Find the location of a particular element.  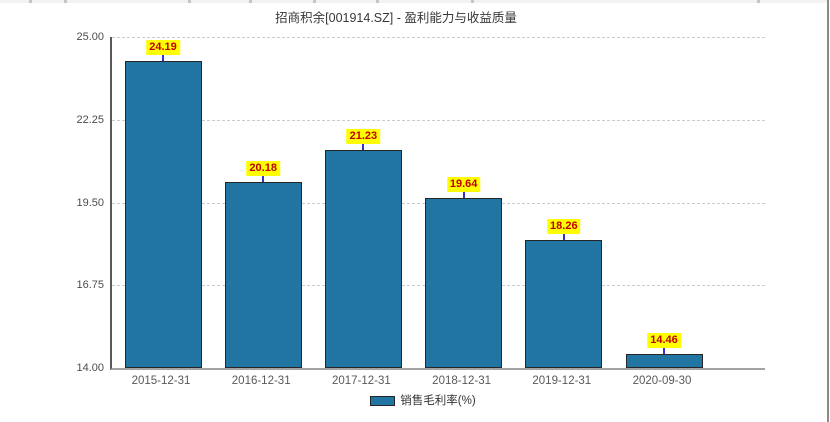

legend-swatch-icon is located at coordinates (383, 401).